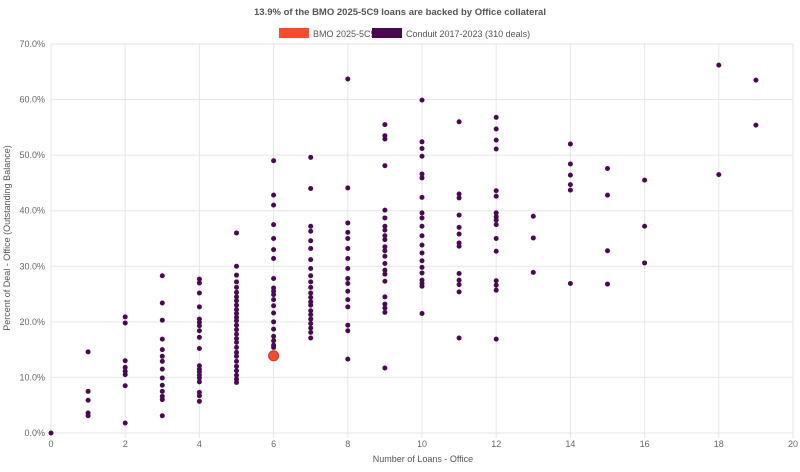 This screenshot has width=800, height=472. I want to click on y-tick-label: 50.0%, so click(32, 155).